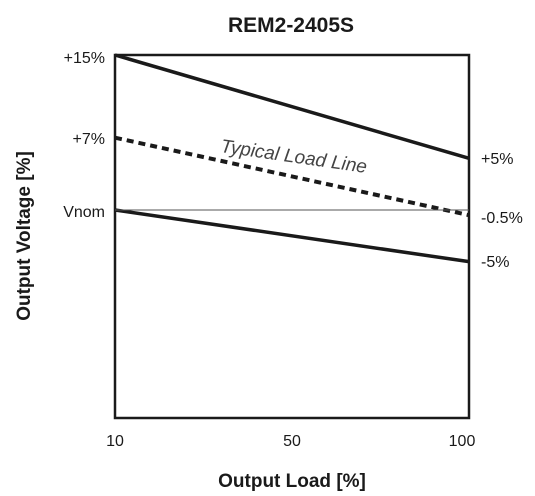 This screenshot has width=535, height=496. I want to click on x-axis-label: Output Load [%], so click(292, 481).